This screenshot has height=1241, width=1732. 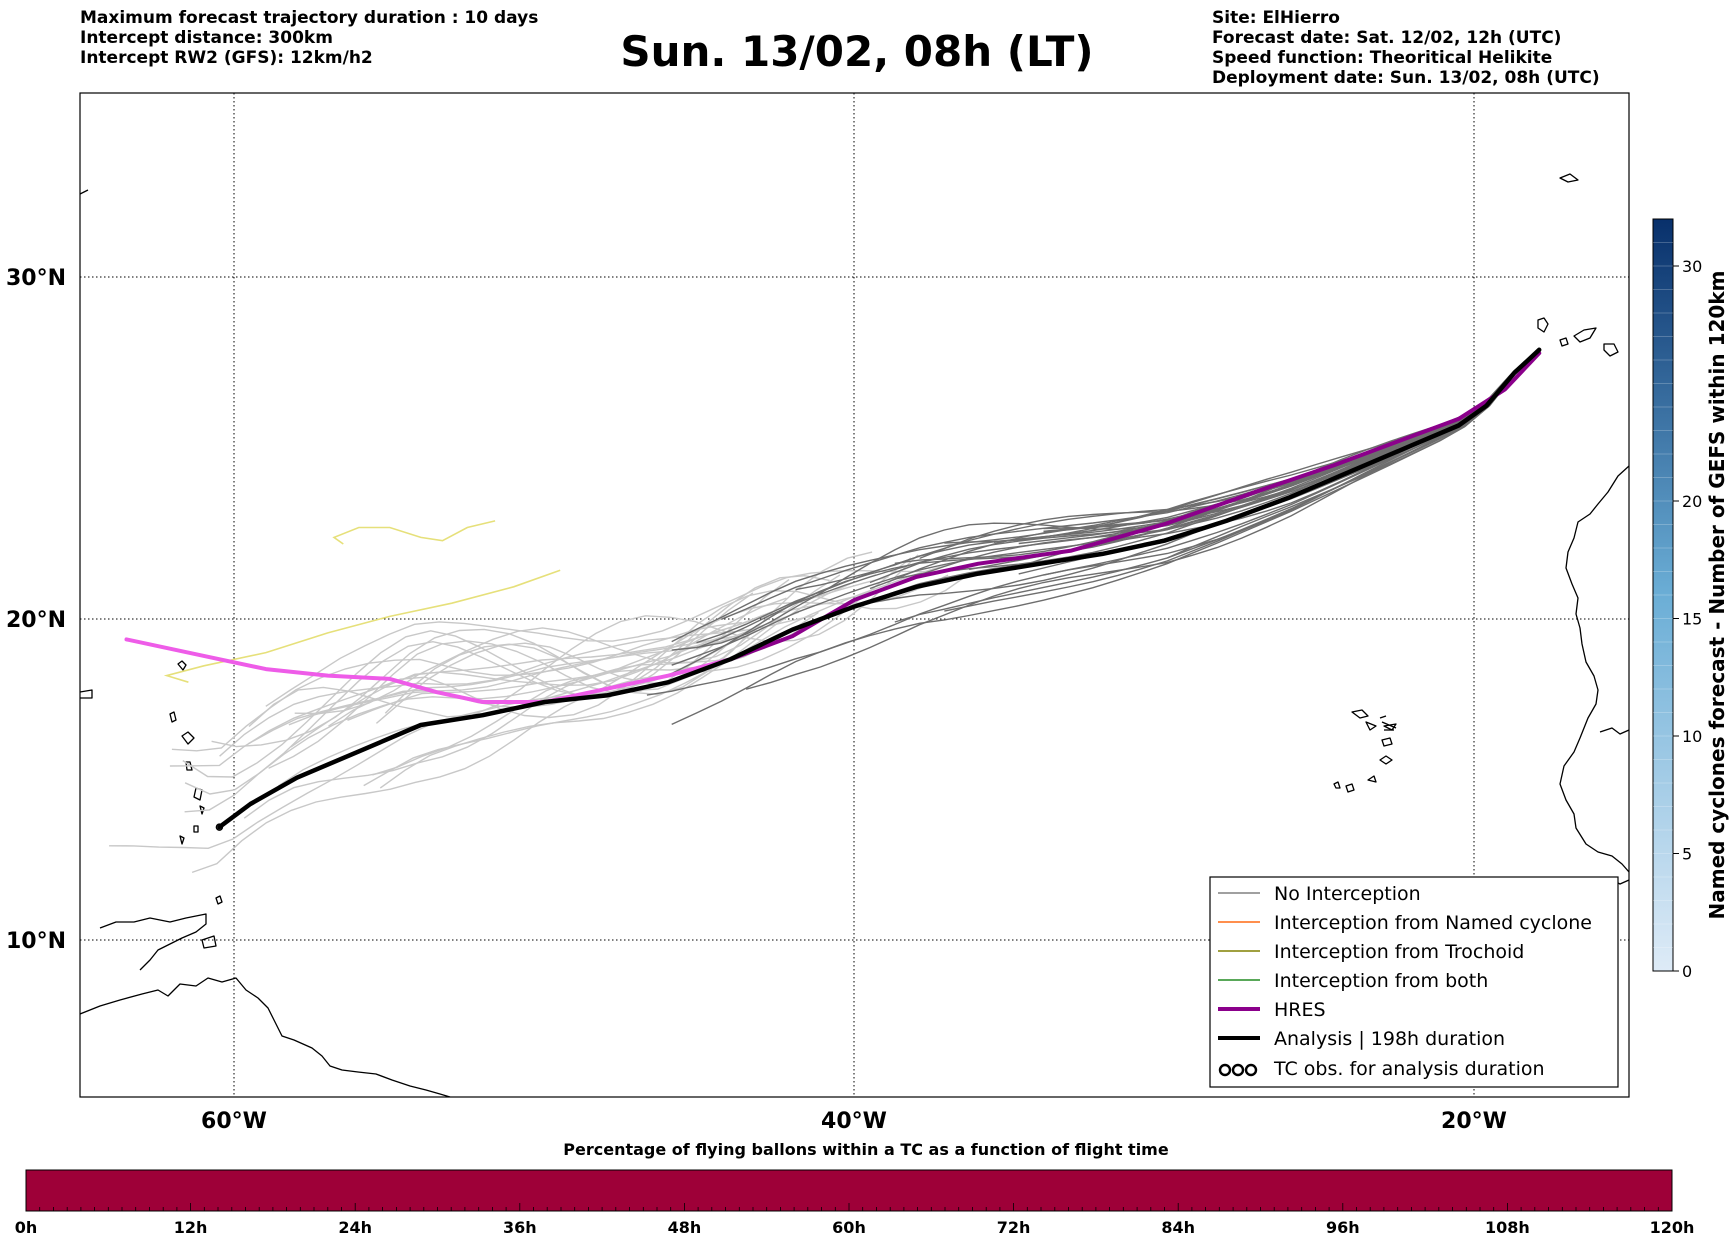 I want to click on lon-label-40w: 40°W, so click(x=854, y=1121).